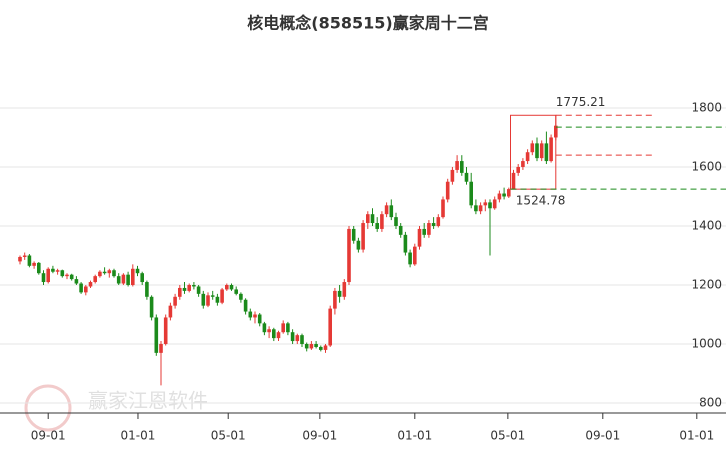 This screenshot has width=726, height=450. I want to click on x-tick-label: 05-01, so click(507, 436).